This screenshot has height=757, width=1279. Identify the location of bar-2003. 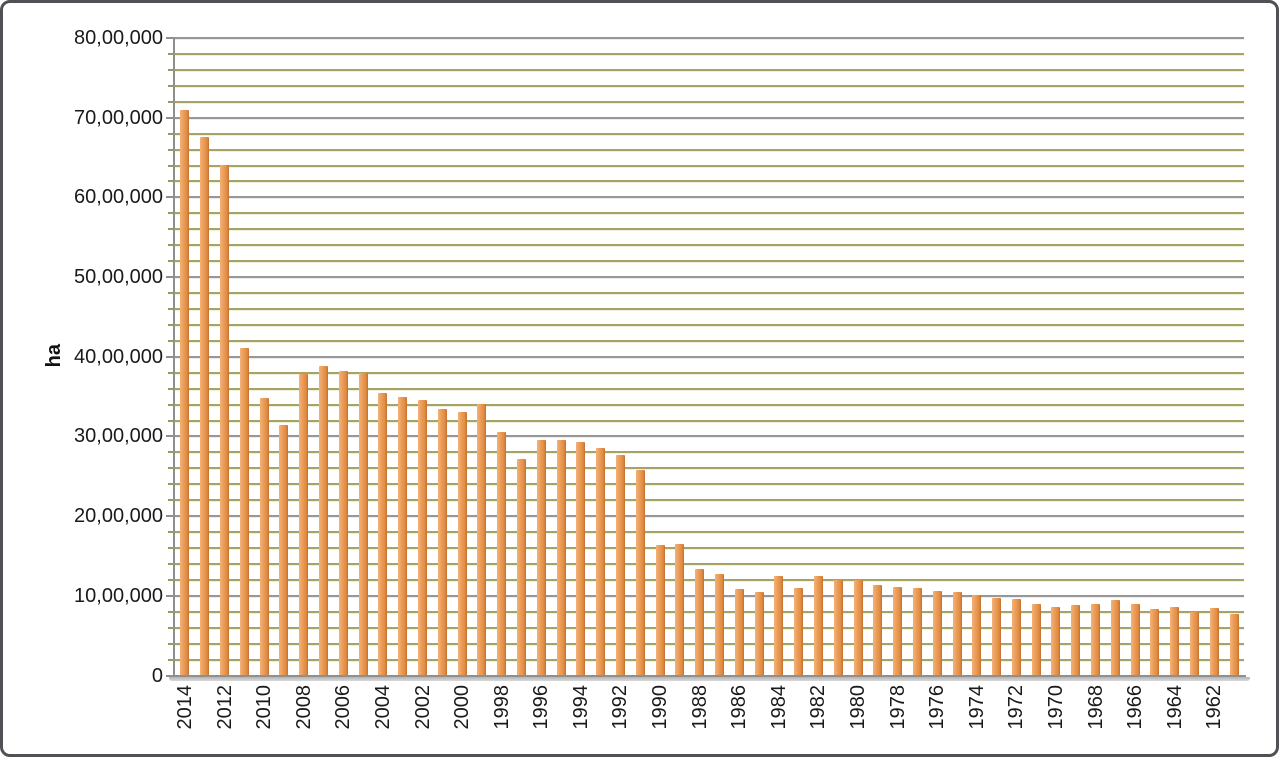
(403, 536).